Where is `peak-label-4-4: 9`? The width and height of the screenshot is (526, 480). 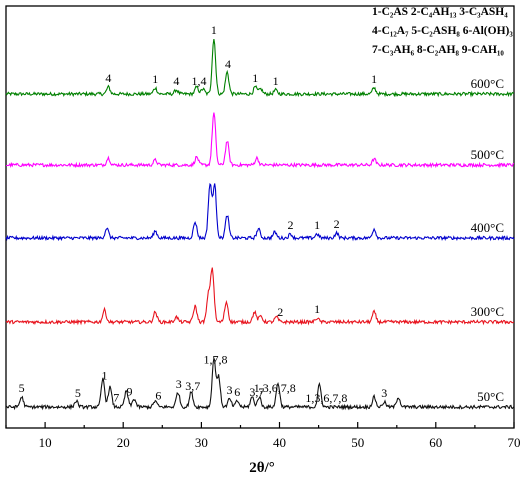 peak-label-4-4: 9 is located at coordinates (130, 391).